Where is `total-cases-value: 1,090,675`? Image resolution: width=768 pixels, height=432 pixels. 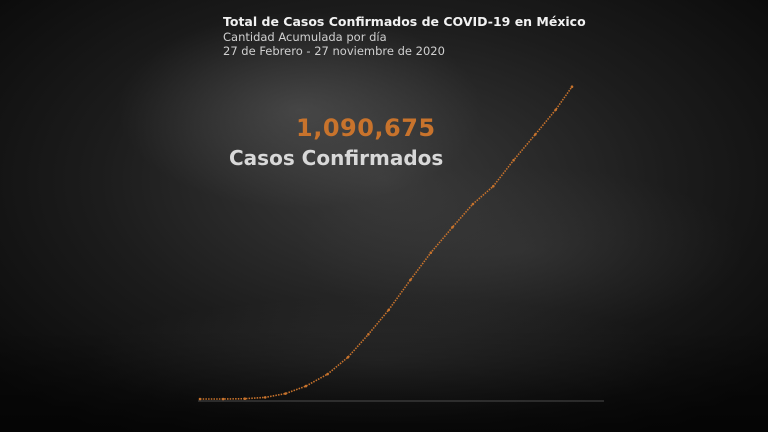
total-cases-value: 1,090,675 is located at coordinates (366, 128).